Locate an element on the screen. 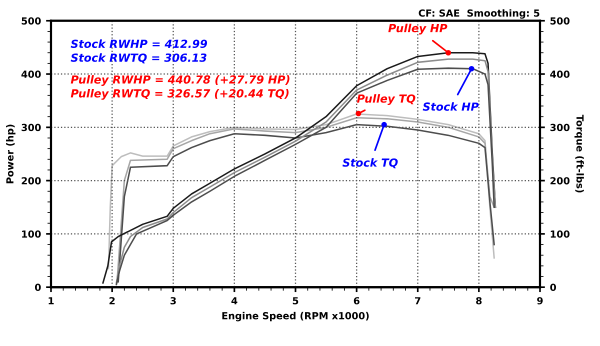 This screenshot has height=346, width=600. x-tick-label: 3 is located at coordinates (173, 300).